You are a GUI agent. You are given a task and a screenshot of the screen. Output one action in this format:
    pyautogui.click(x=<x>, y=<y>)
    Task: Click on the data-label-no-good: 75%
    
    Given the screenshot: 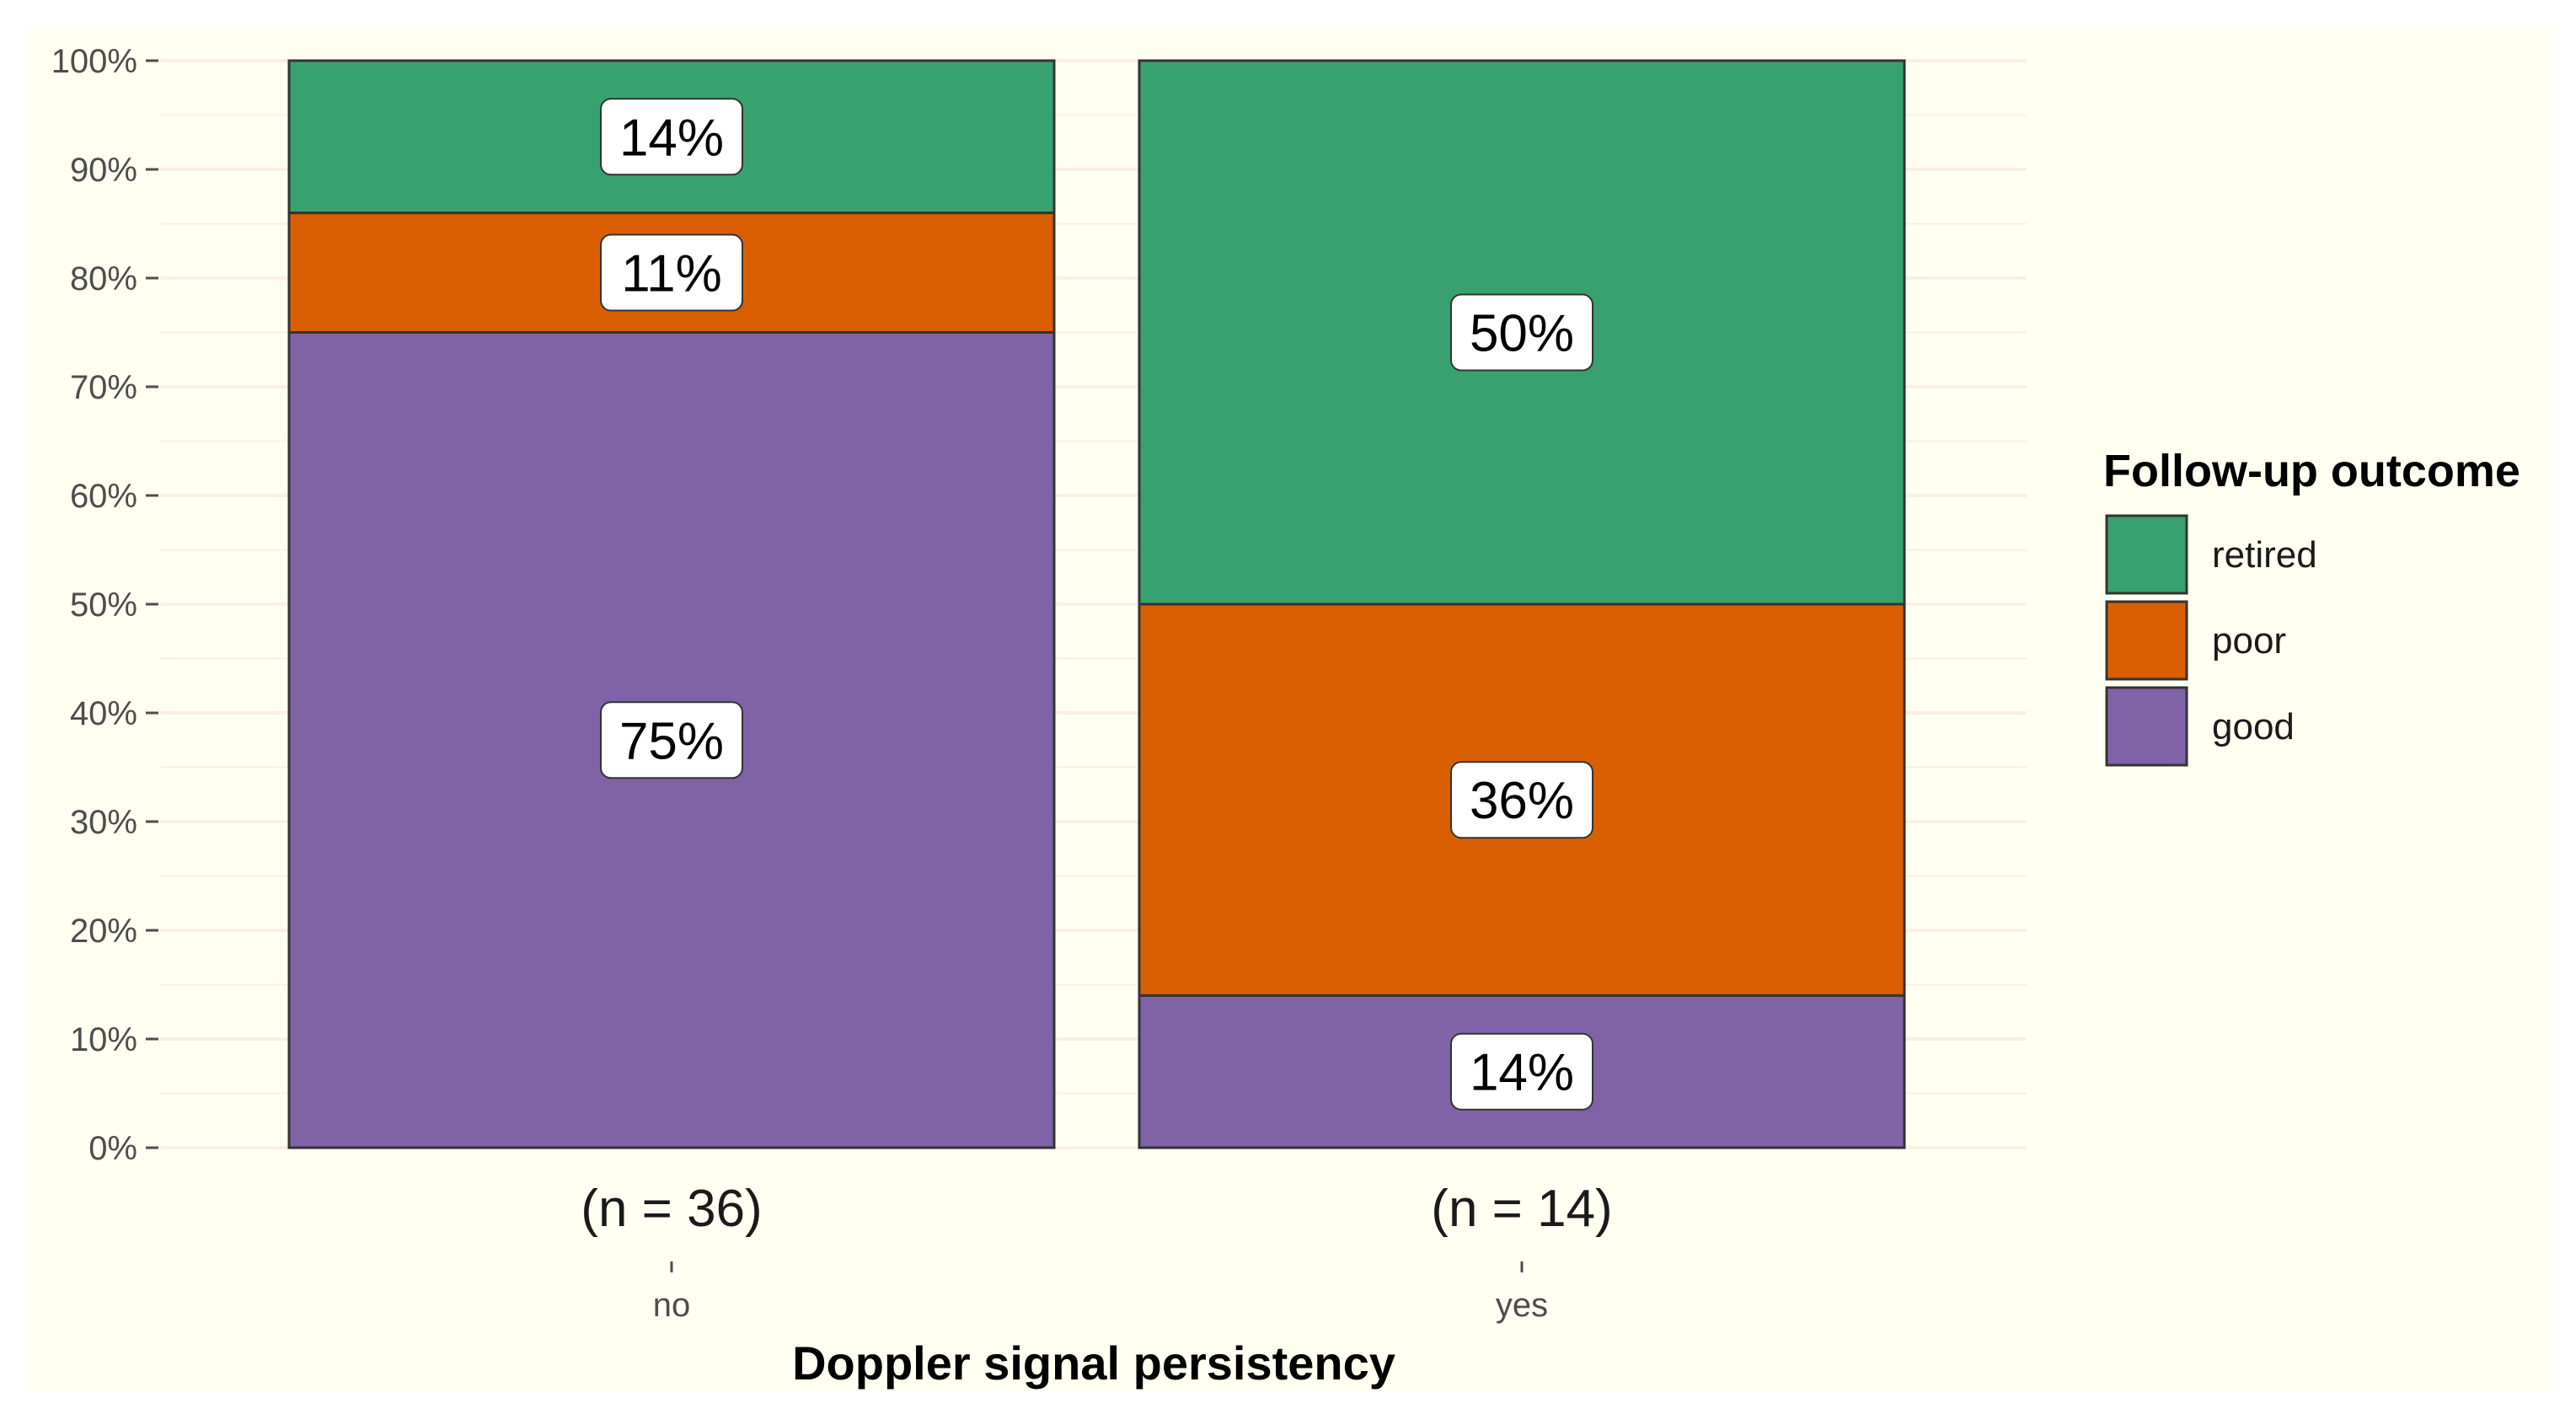 What is the action you would take?
    pyautogui.click(x=671, y=740)
    